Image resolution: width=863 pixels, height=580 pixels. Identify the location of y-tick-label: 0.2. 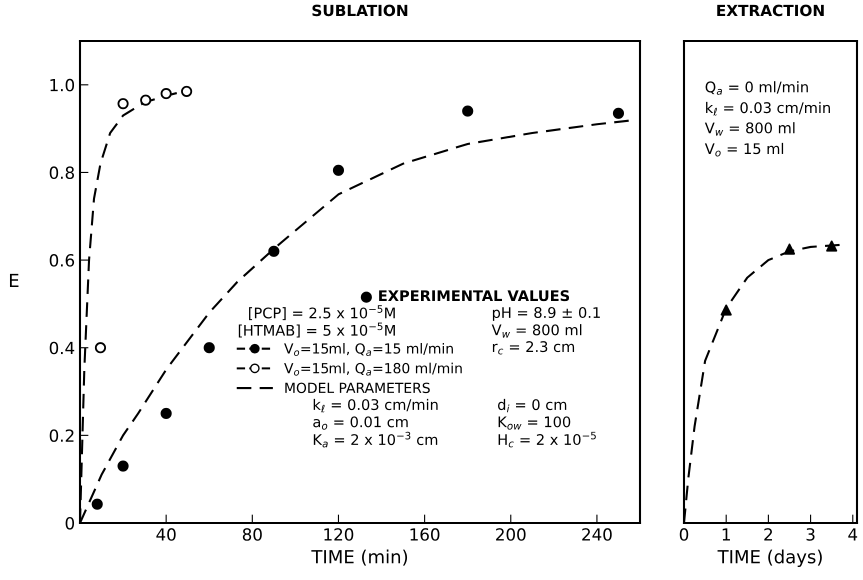
(62, 435).